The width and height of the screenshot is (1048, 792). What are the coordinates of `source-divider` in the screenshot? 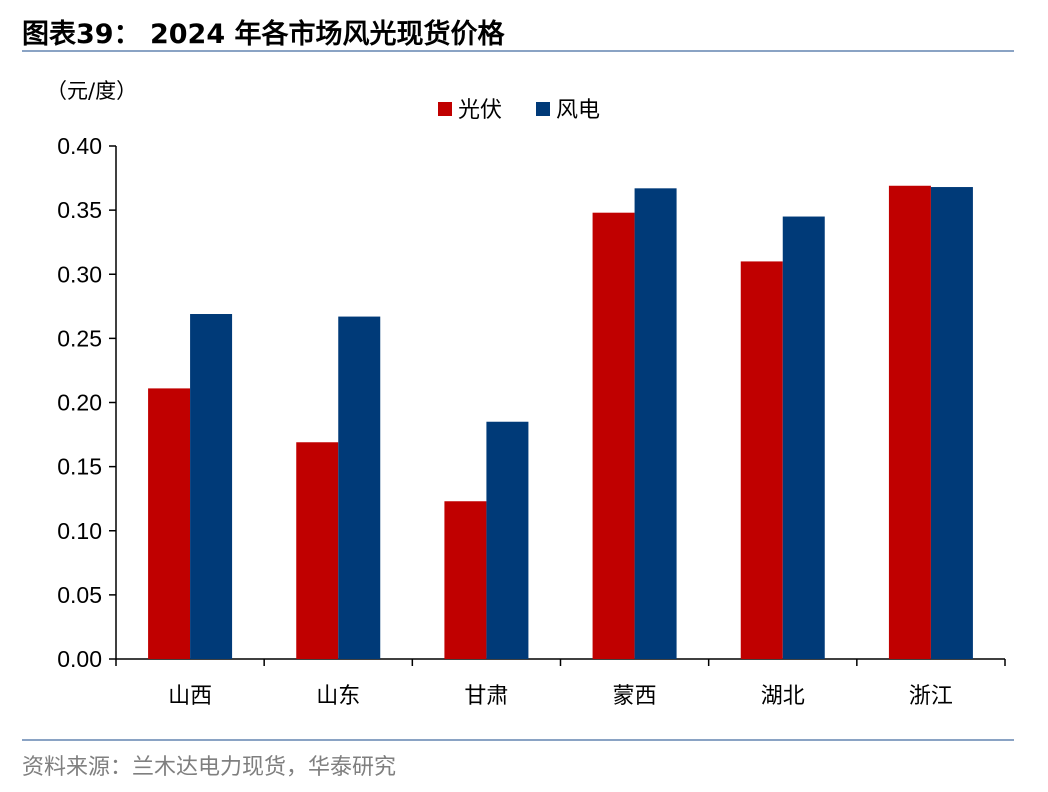 It's located at (518, 740).